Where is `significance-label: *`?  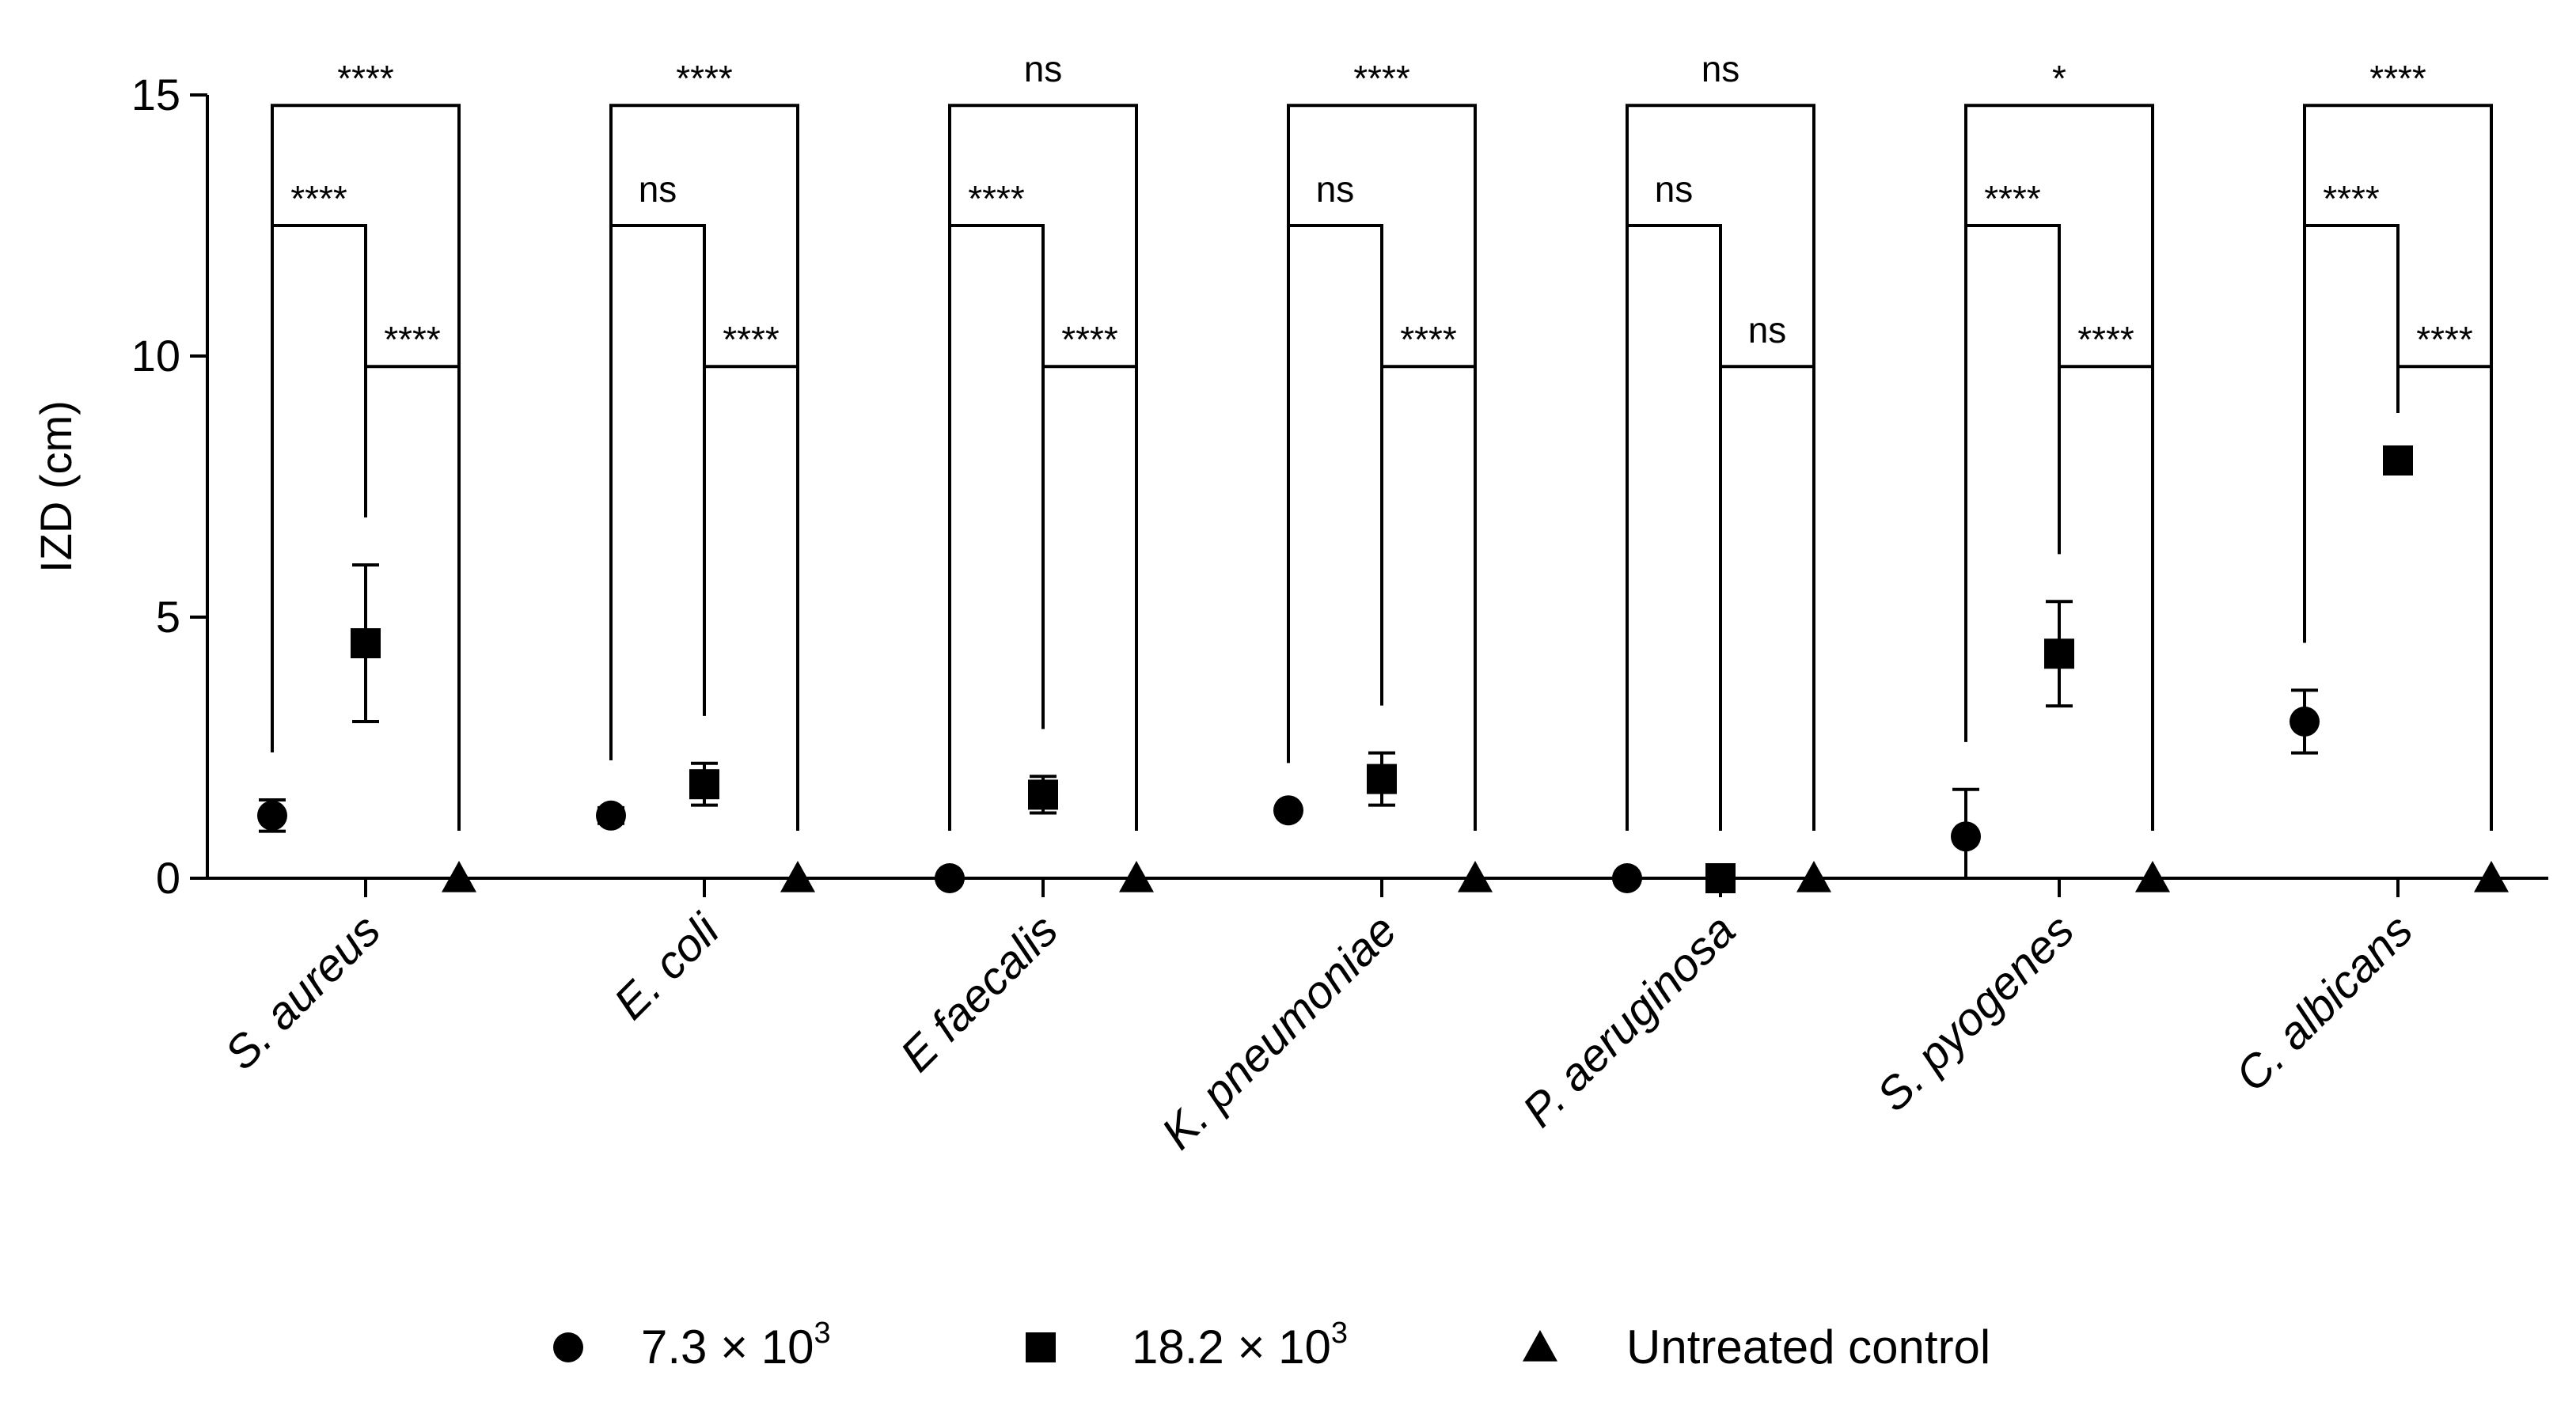
significance-label: * is located at coordinates (2059, 78).